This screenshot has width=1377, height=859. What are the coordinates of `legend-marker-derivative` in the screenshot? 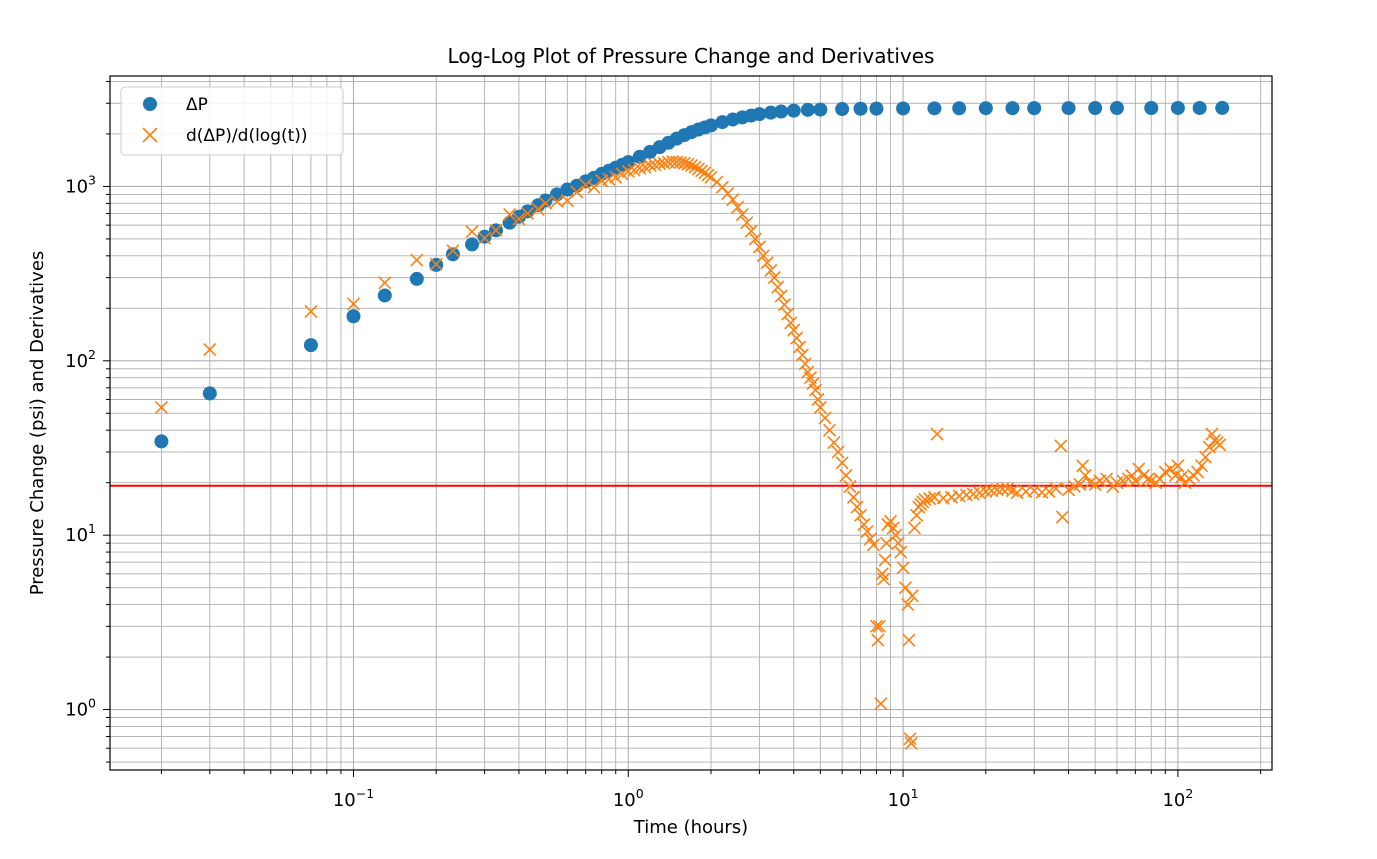 It's located at (150, 135).